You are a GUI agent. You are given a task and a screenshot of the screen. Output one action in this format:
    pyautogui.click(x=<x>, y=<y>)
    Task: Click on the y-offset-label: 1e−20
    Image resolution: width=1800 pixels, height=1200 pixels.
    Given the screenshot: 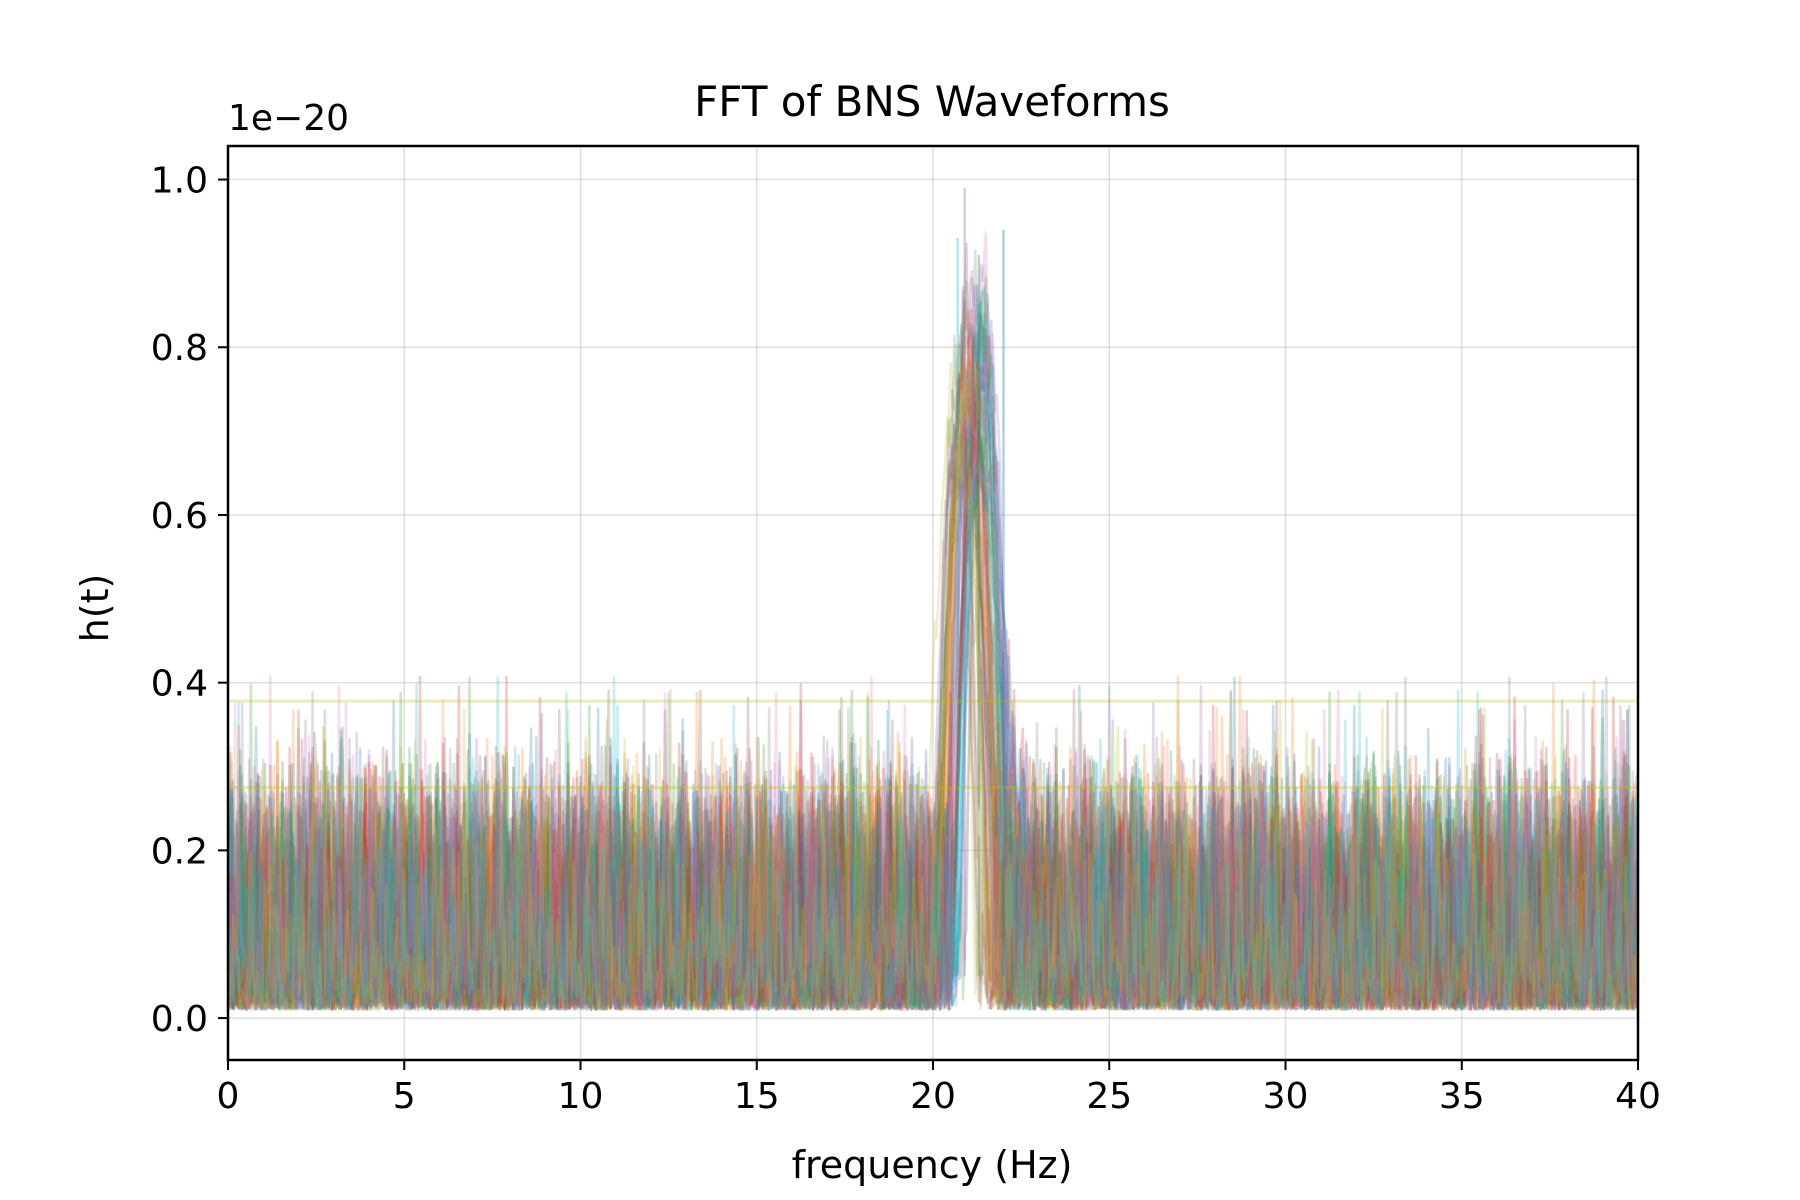 What is the action you would take?
    pyautogui.click(x=288, y=118)
    